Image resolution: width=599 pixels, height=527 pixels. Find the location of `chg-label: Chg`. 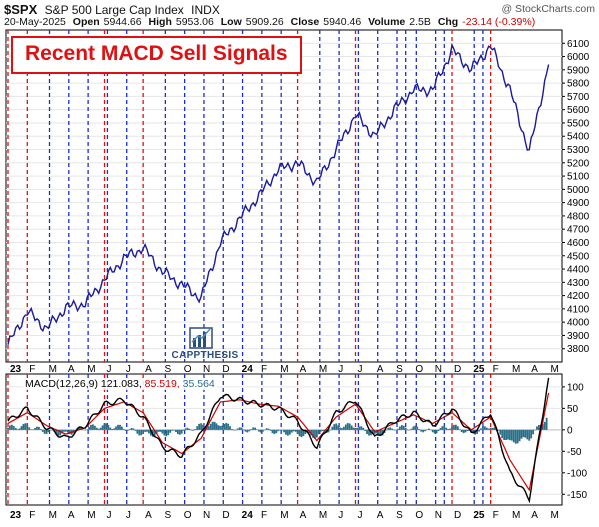

chg-label: Chg is located at coordinates (448, 22).